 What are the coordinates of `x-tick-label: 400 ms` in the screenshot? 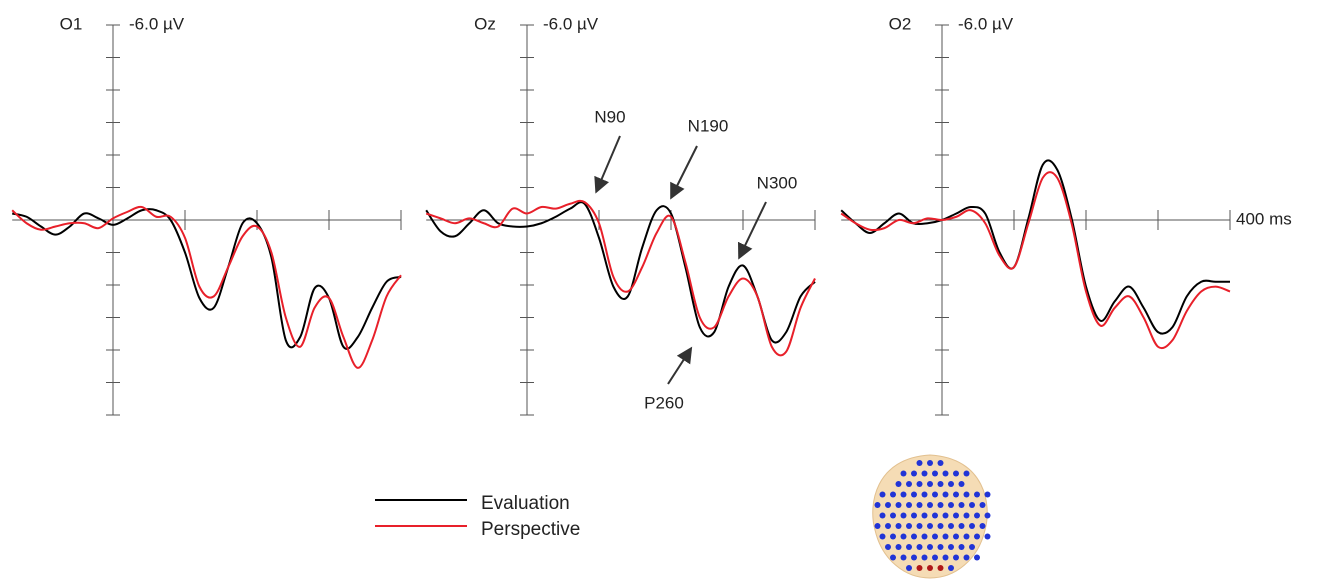 It's located at (1264, 218).